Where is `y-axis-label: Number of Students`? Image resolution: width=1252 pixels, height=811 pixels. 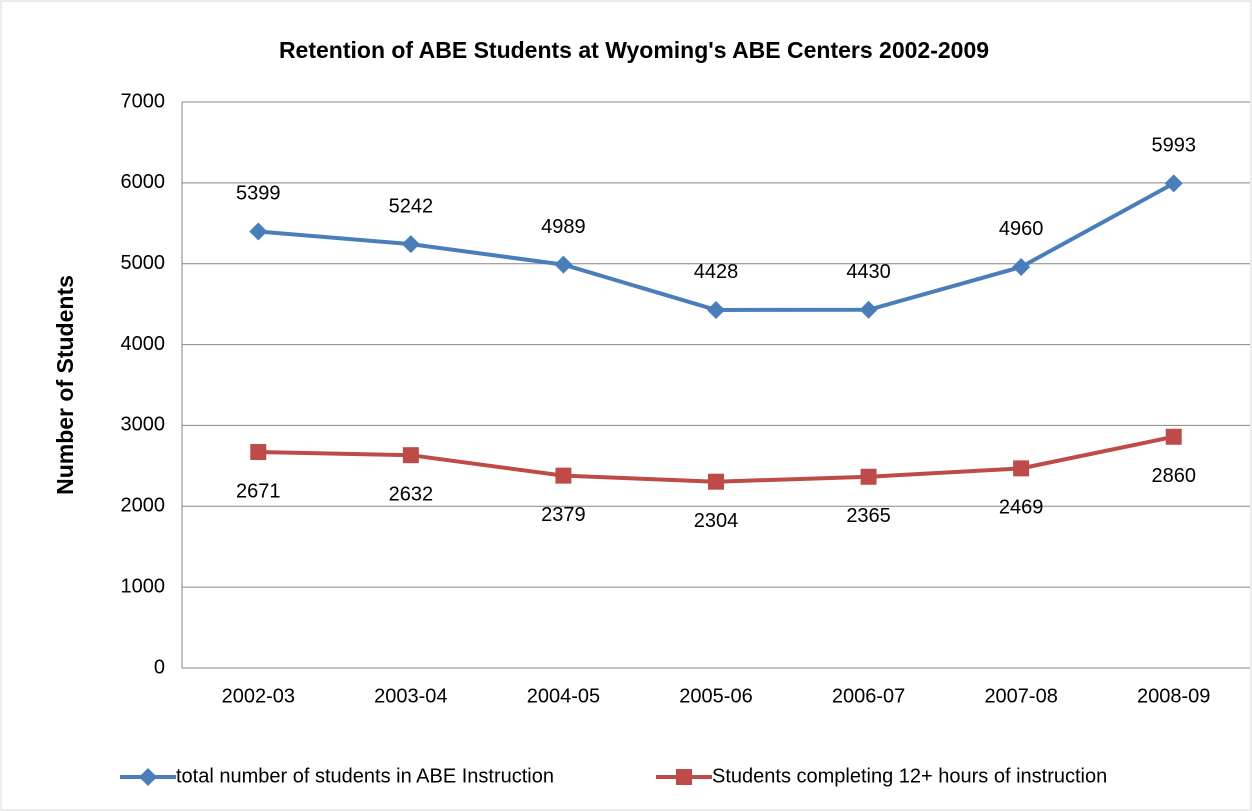 y-axis-label: Number of Students is located at coordinates (65, 385).